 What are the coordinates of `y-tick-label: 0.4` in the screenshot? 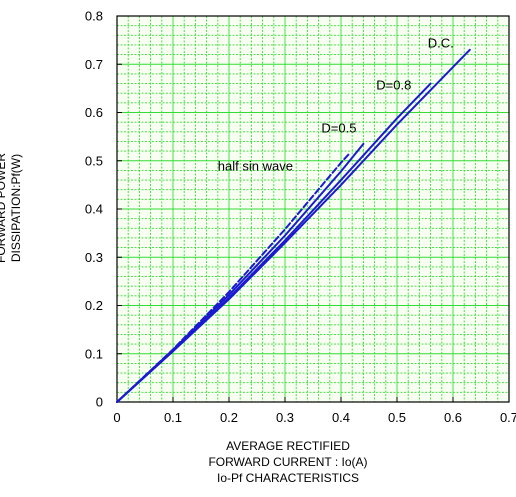 It's located at (94, 209).